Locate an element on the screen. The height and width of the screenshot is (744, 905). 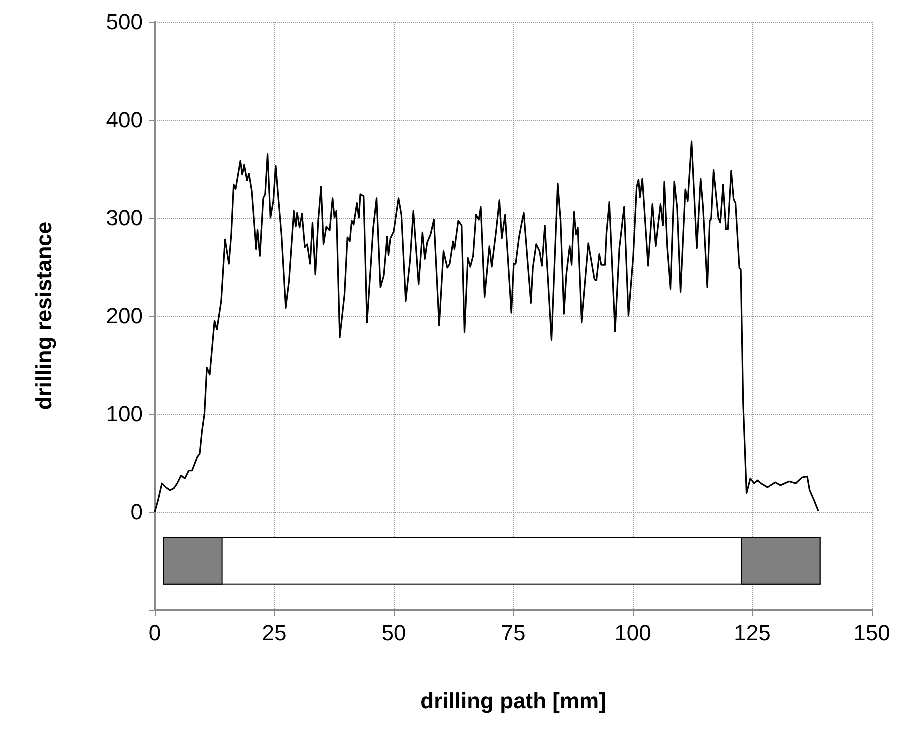
x-tick-label: 100 is located at coordinates (633, 633).